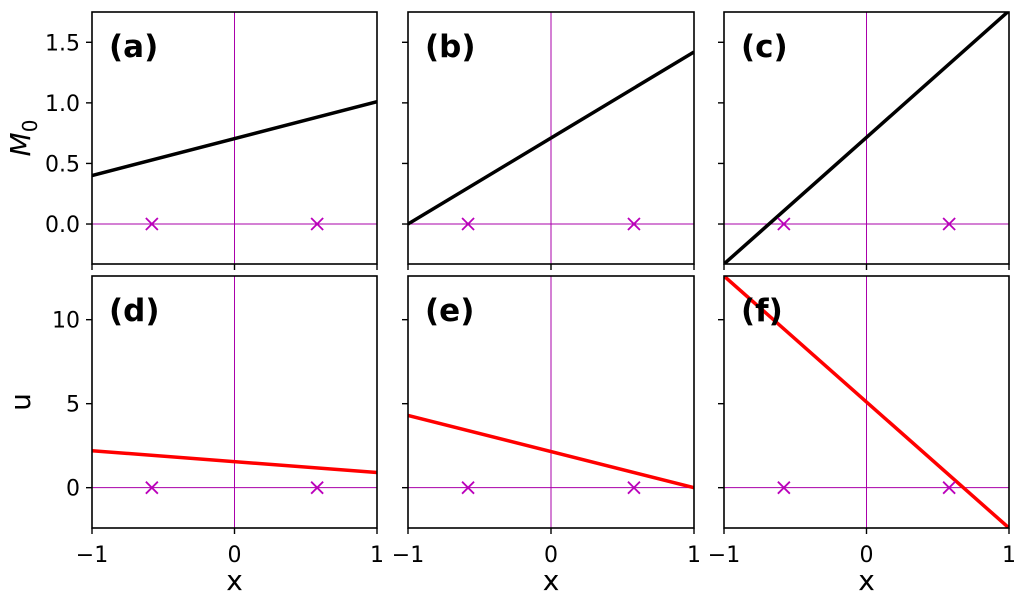  I want to click on panel-b: (b), so click(548, 140).